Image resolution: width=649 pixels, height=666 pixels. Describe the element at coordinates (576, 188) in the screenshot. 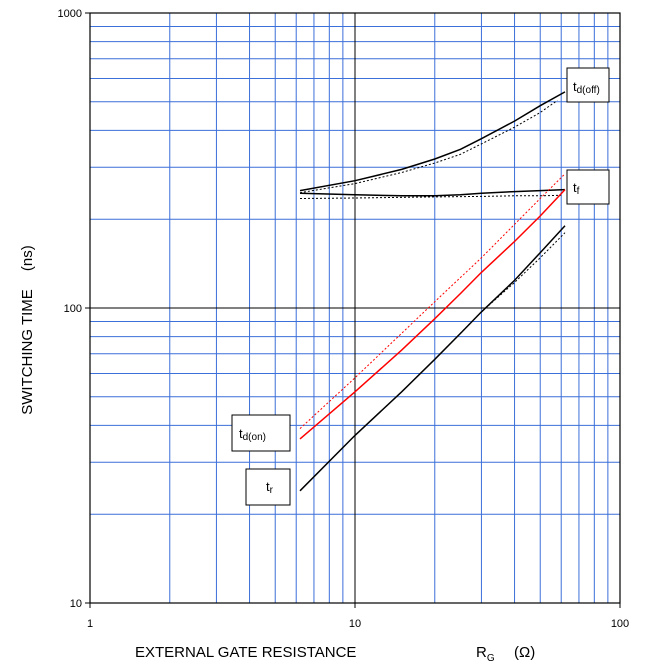

I see `label-tf-text: tf` at that location.